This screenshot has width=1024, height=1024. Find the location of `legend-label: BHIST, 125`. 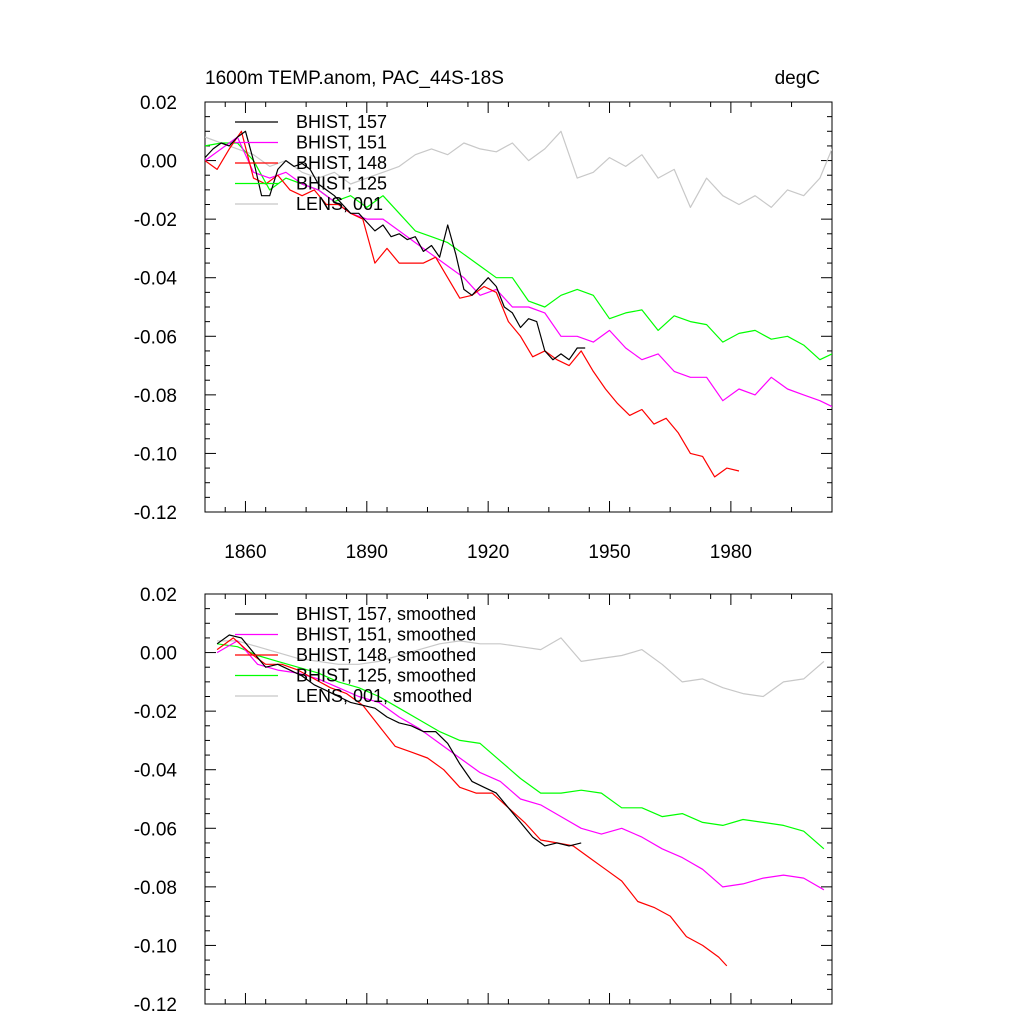

legend-label: BHIST, 125 is located at coordinates (341, 184).